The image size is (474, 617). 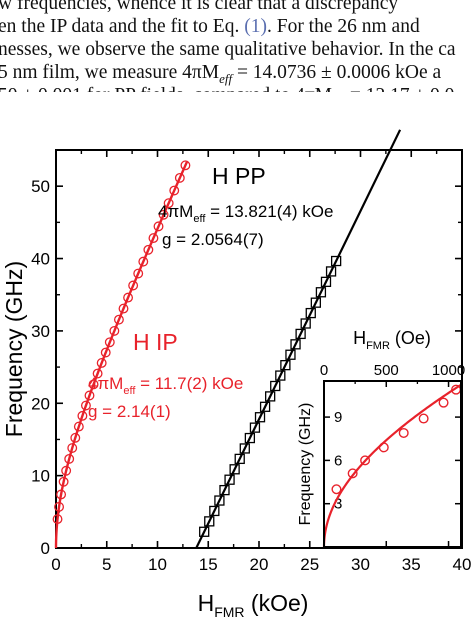 I want to click on text-run: en the IP data and the fit to Eq., so click(x=122, y=26).